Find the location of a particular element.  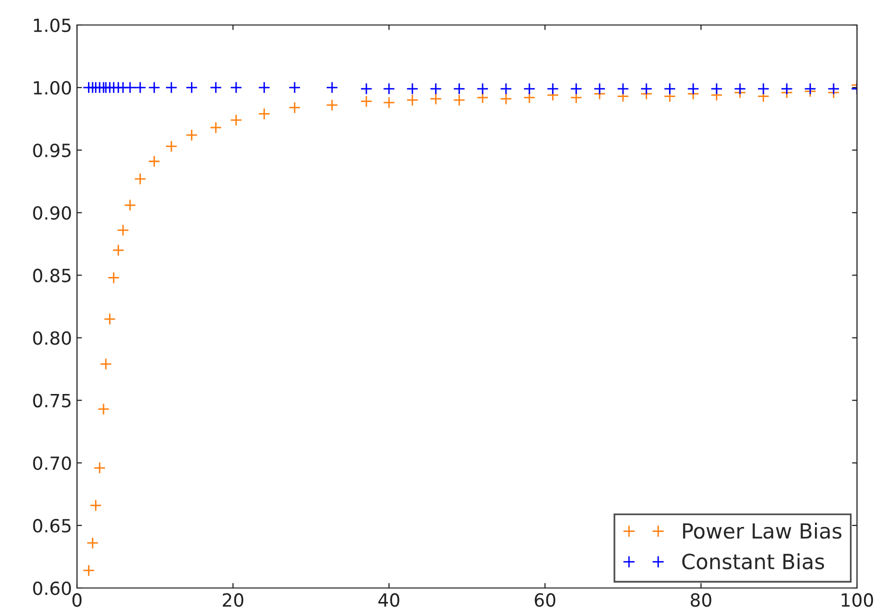

y-tick-label: 0.75 is located at coordinates (52, 401).